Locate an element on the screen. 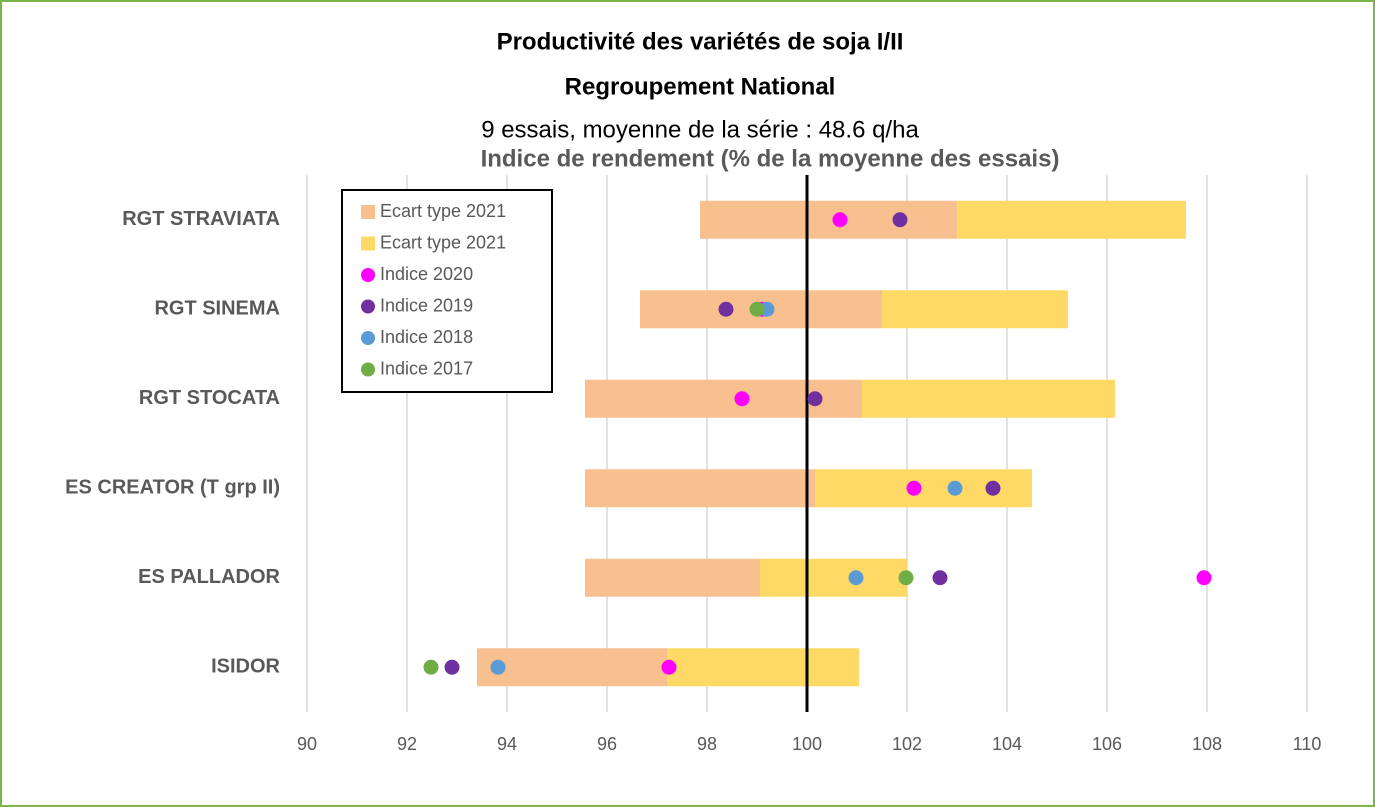 This screenshot has height=807, width=1375. x-tick-label: 106 is located at coordinates (1107, 744).